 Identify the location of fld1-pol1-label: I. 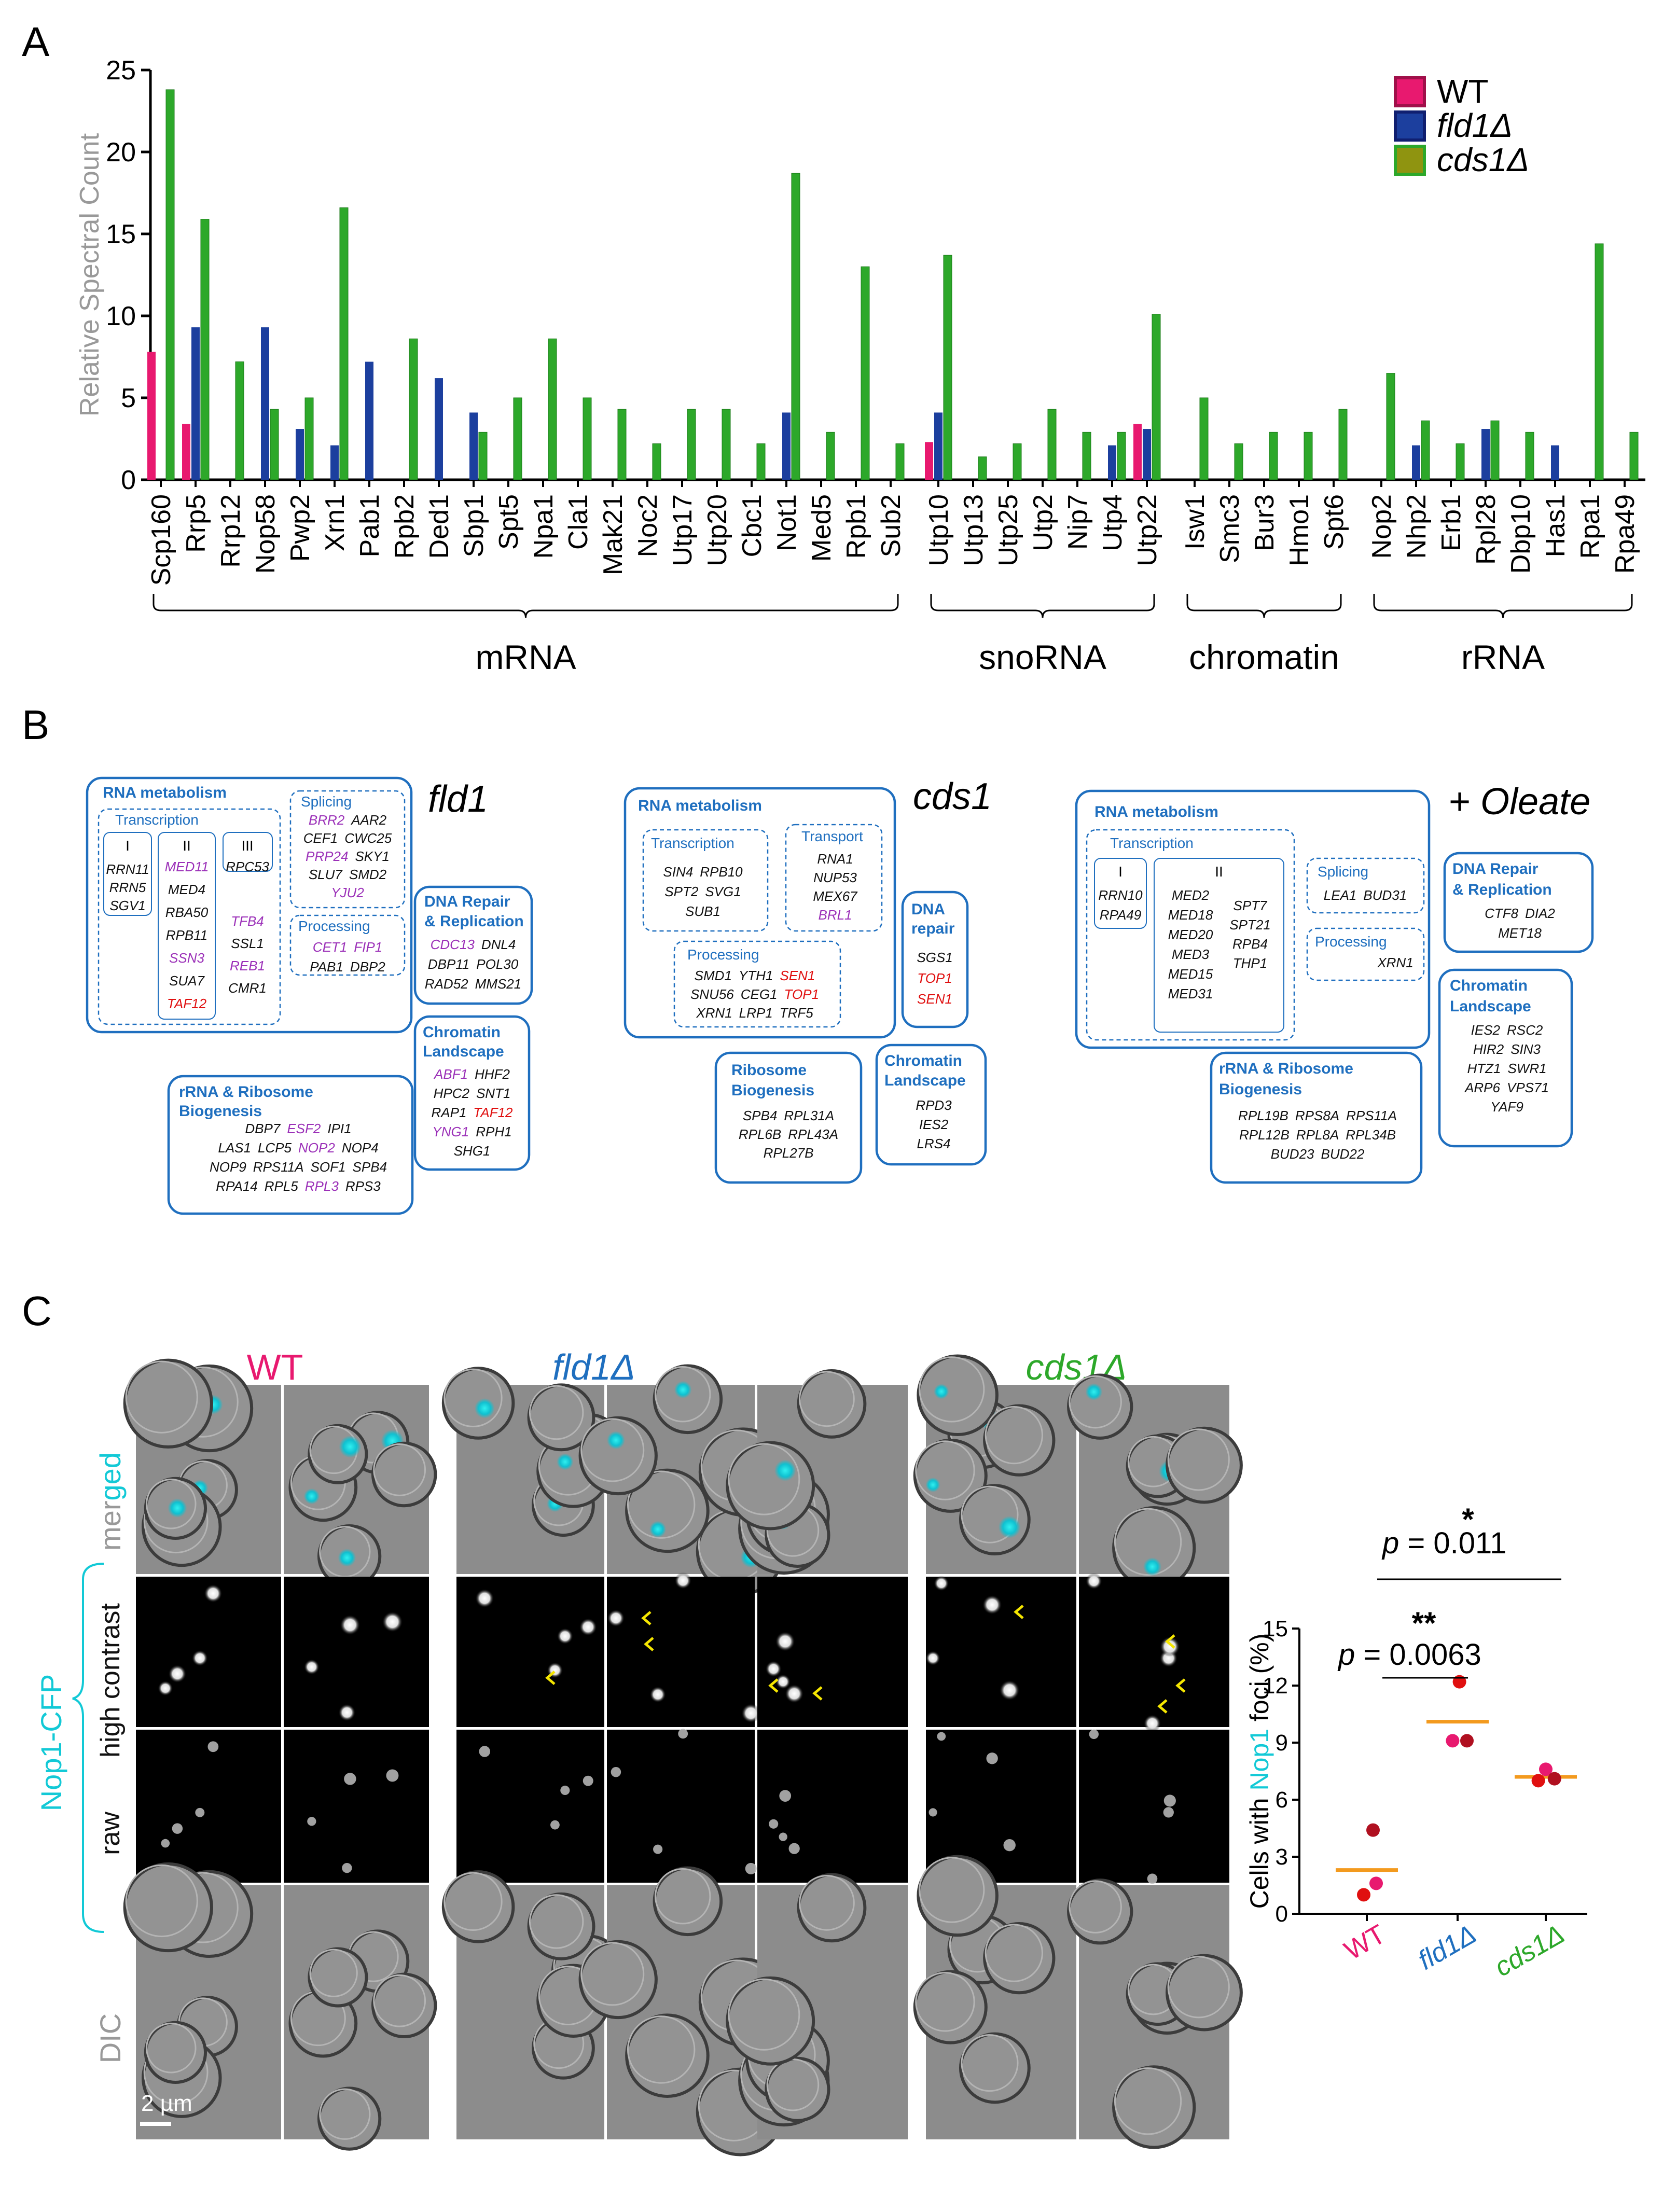
(128, 846).